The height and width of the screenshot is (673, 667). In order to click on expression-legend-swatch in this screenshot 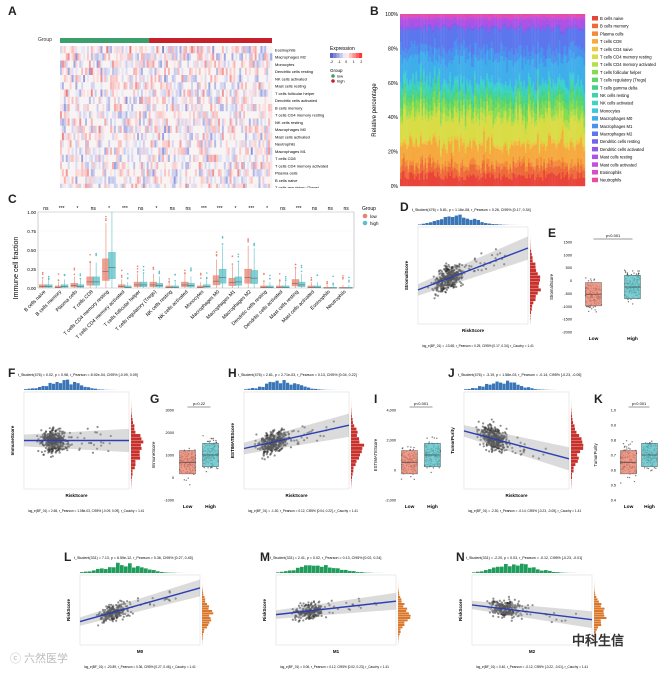, I will do `click(357, 55)`.